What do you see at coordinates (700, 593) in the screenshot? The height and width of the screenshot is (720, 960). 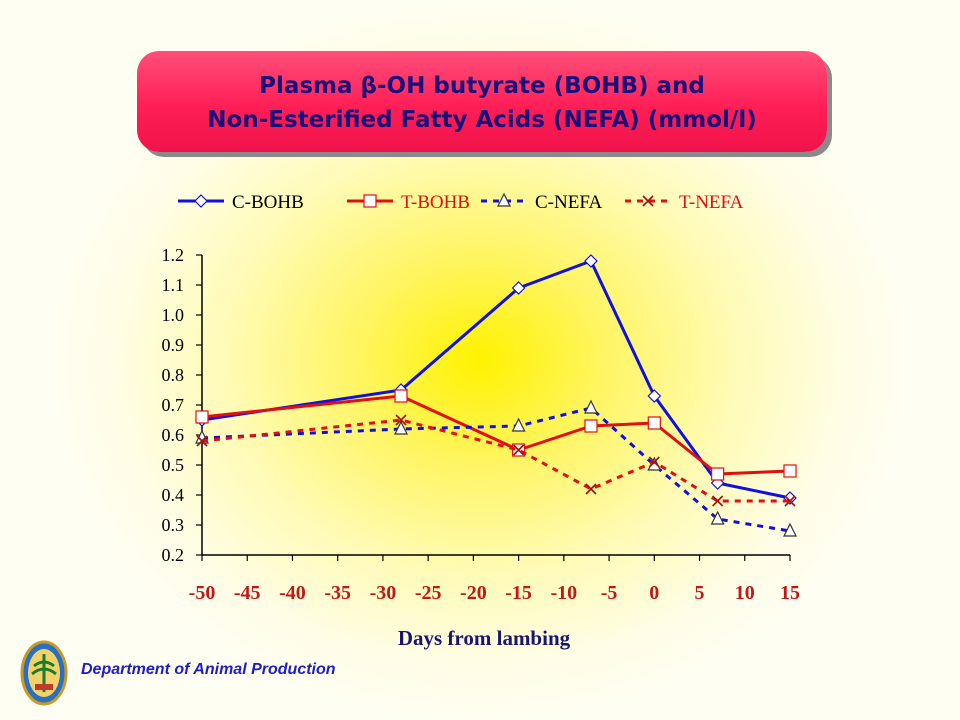 I see `x-tick-label: 5` at bounding box center [700, 593].